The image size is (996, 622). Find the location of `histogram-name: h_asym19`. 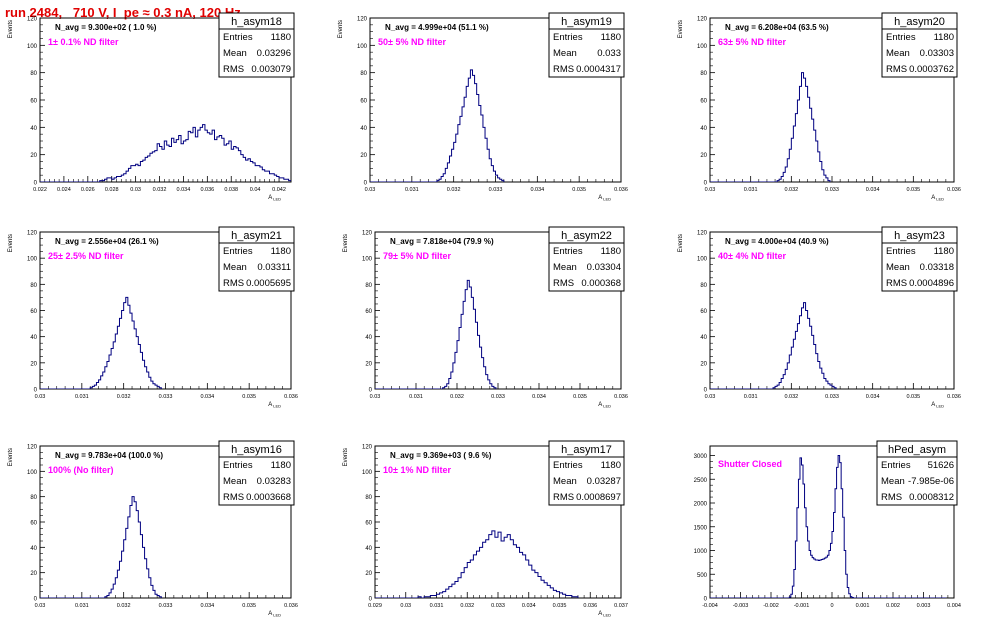

histogram-name: h_asym19 is located at coordinates (586, 22).